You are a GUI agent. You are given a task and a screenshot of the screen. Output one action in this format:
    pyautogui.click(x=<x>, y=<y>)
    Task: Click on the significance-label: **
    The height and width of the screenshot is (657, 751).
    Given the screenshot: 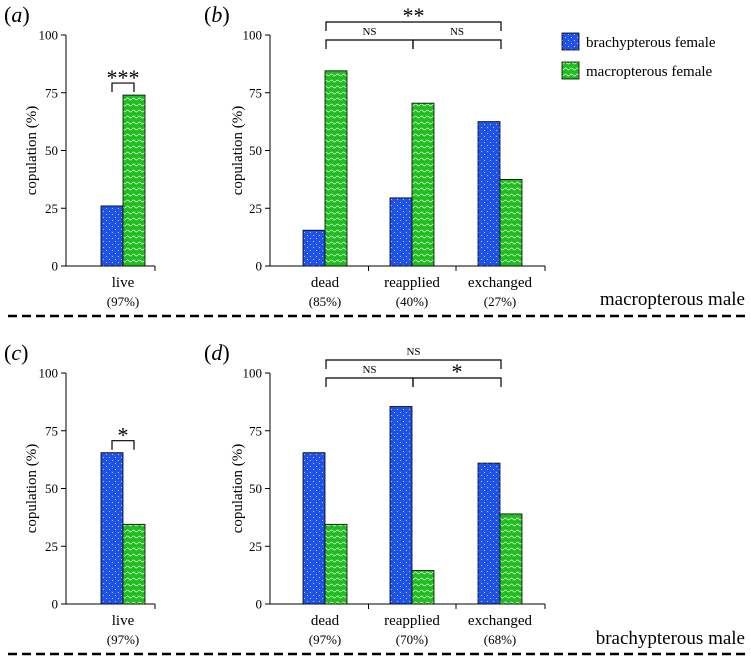 What is the action you would take?
    pyautogui.click(x=414, y=15)
    